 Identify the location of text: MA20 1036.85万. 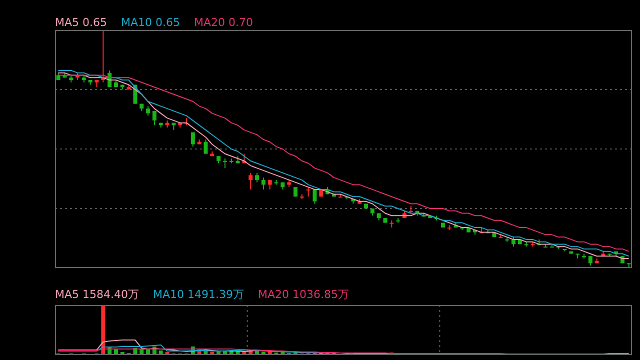
(303, 294).